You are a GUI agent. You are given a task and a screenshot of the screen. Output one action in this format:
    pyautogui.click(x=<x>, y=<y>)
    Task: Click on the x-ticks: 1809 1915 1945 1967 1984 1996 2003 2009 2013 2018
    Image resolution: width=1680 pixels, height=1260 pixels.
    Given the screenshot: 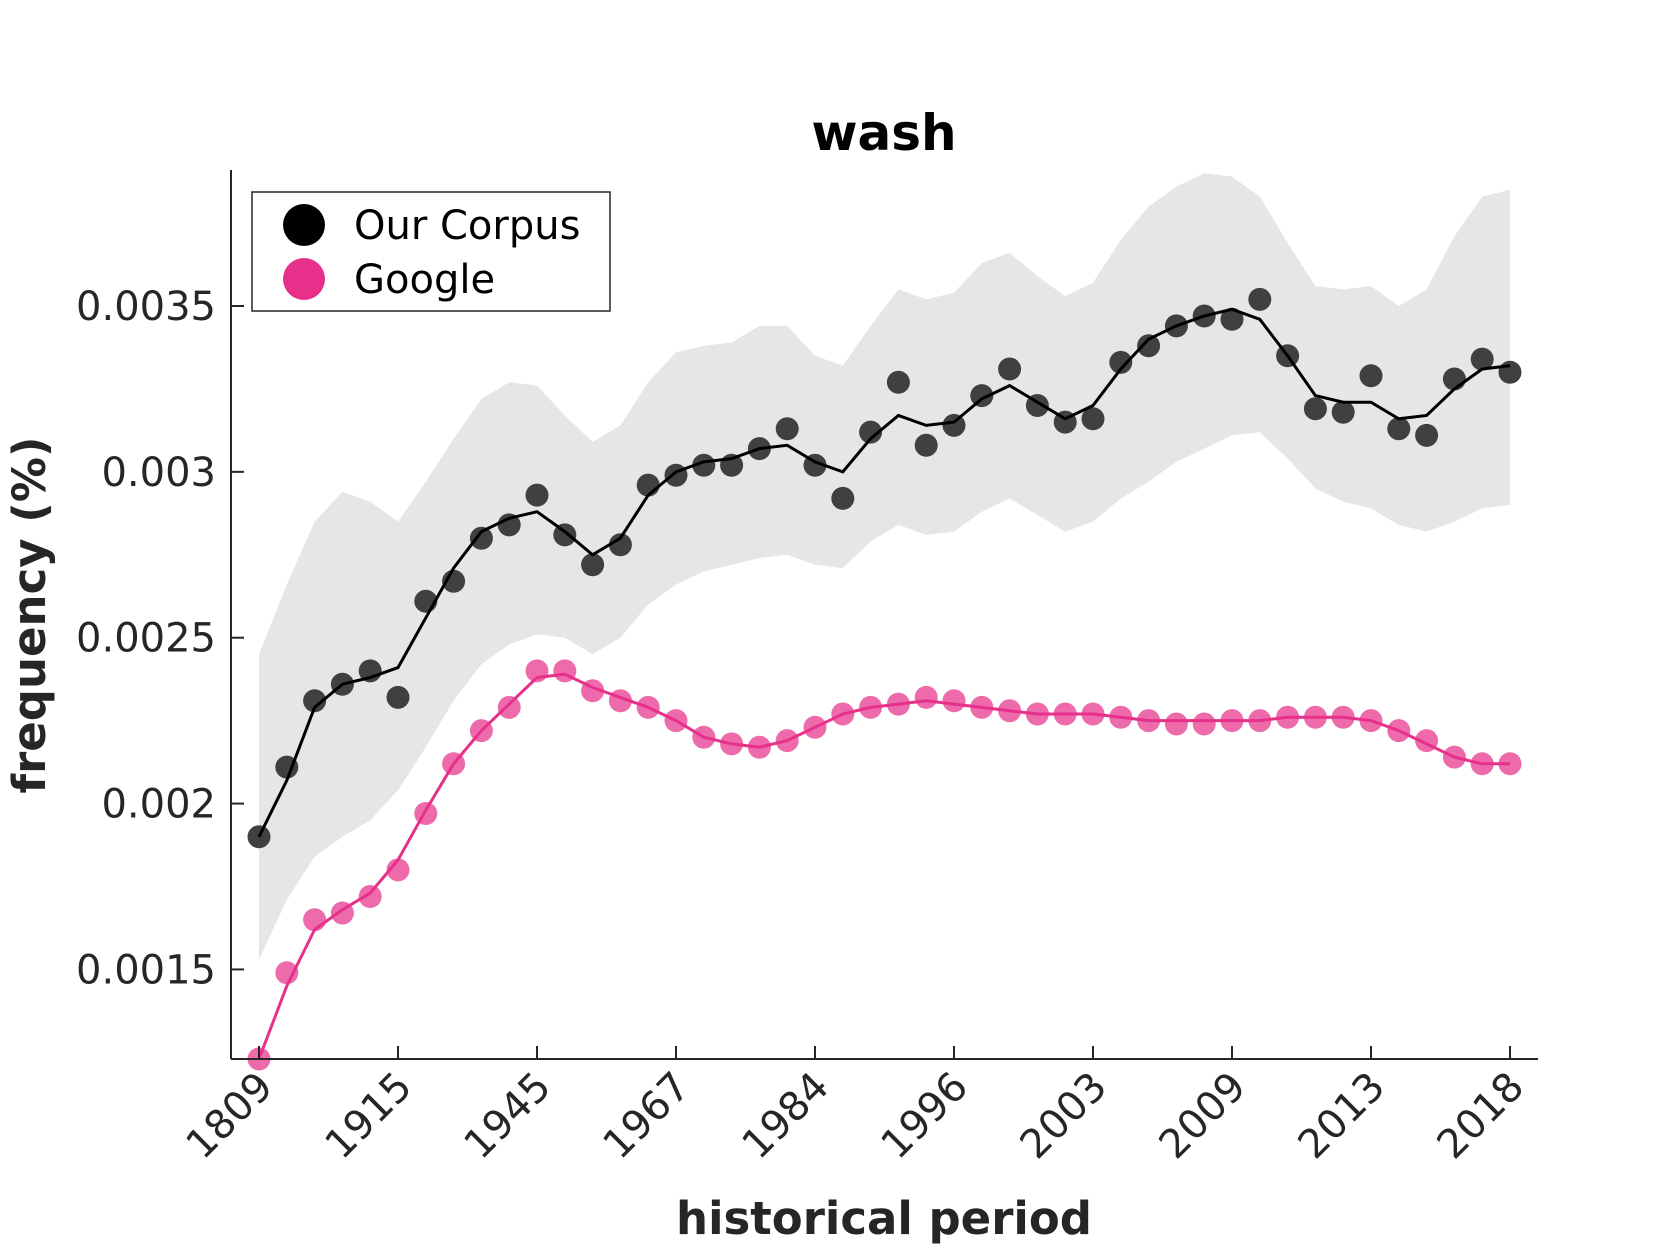 What is the action you would take?
    pyautogui.click(x=856, y=1107)
    